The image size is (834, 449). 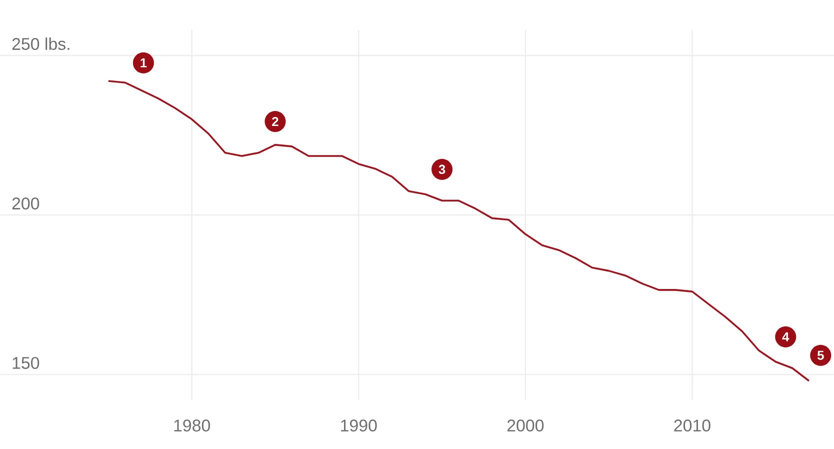 What do you see at coordinates (41, 44) in the screenshot?
I see `y-tick-label: 250 lbs.` at bounding box center [41, 44].